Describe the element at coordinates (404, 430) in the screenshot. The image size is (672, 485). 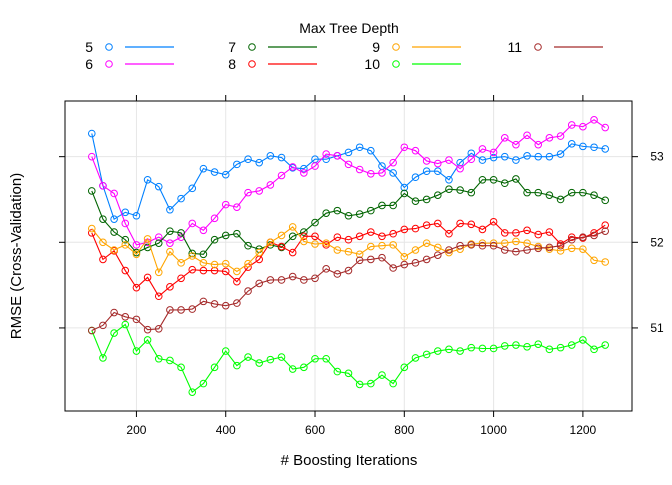
I see `x-tick-label: 800` at that location.